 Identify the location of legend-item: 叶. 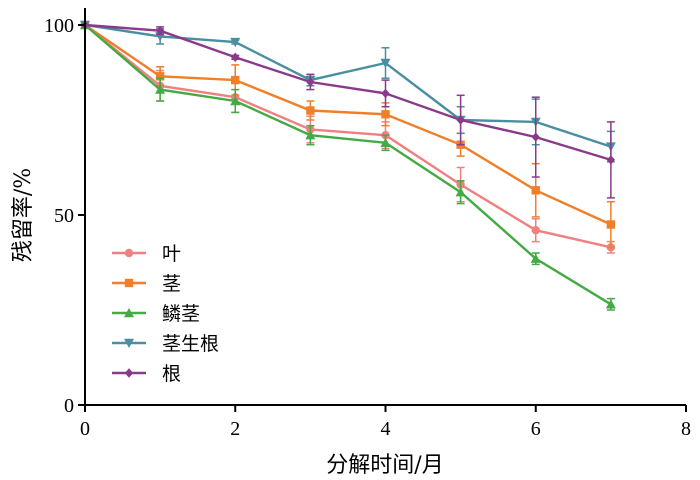
(146, 254).